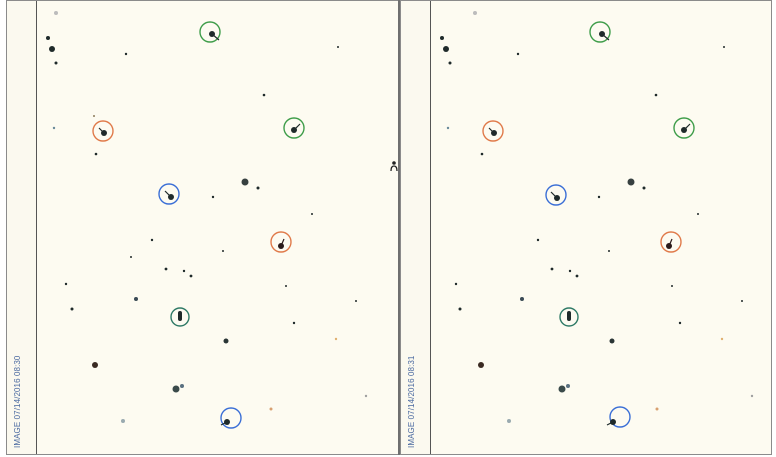 The width and height of the screenshot is (776, 457). Describe the element at coordinates (416, 227) in the screenshot. I see `timestamp-strip: IMAGE 07/14/2016 08:31` at that location.